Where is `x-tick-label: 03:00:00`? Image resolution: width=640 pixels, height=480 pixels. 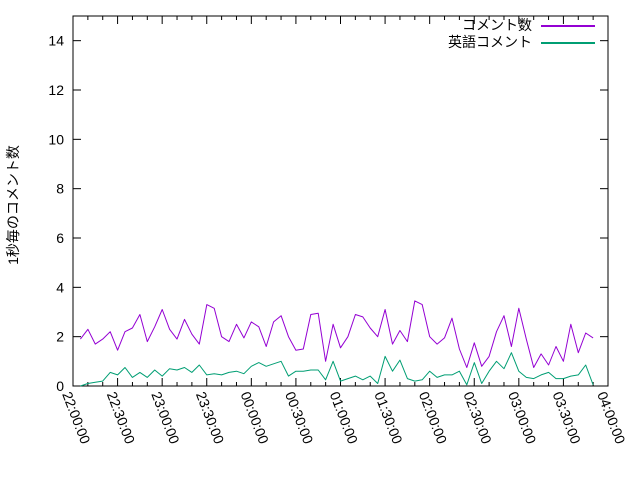 x-tick-label: 03:00:00 is located at coordinates (522, 417).